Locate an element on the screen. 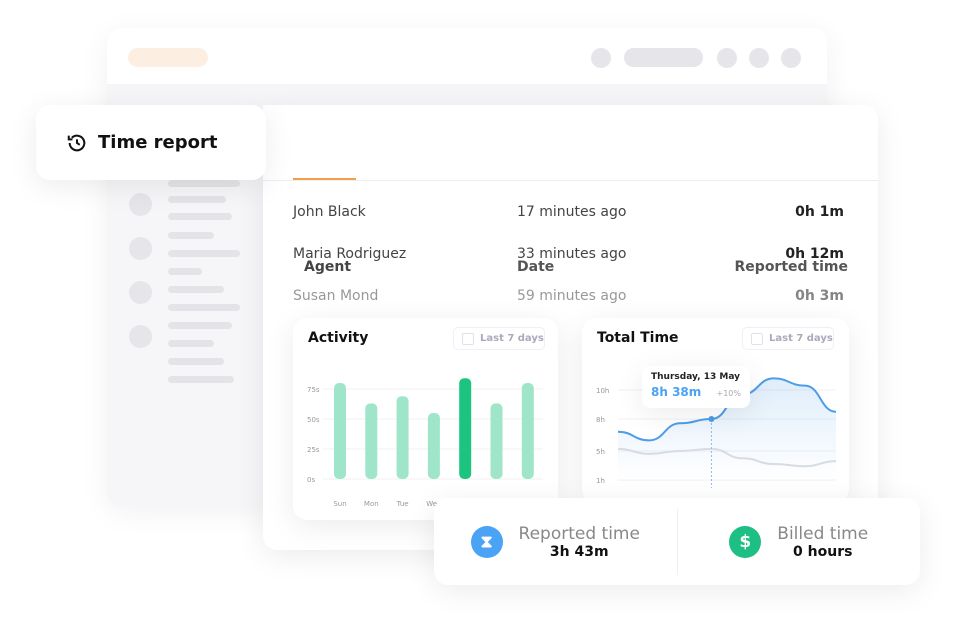 The image size is (957, 626). chart-tooltip: Thursday, 13 May 8h 38m +10% is located at coordinates (696, 387).